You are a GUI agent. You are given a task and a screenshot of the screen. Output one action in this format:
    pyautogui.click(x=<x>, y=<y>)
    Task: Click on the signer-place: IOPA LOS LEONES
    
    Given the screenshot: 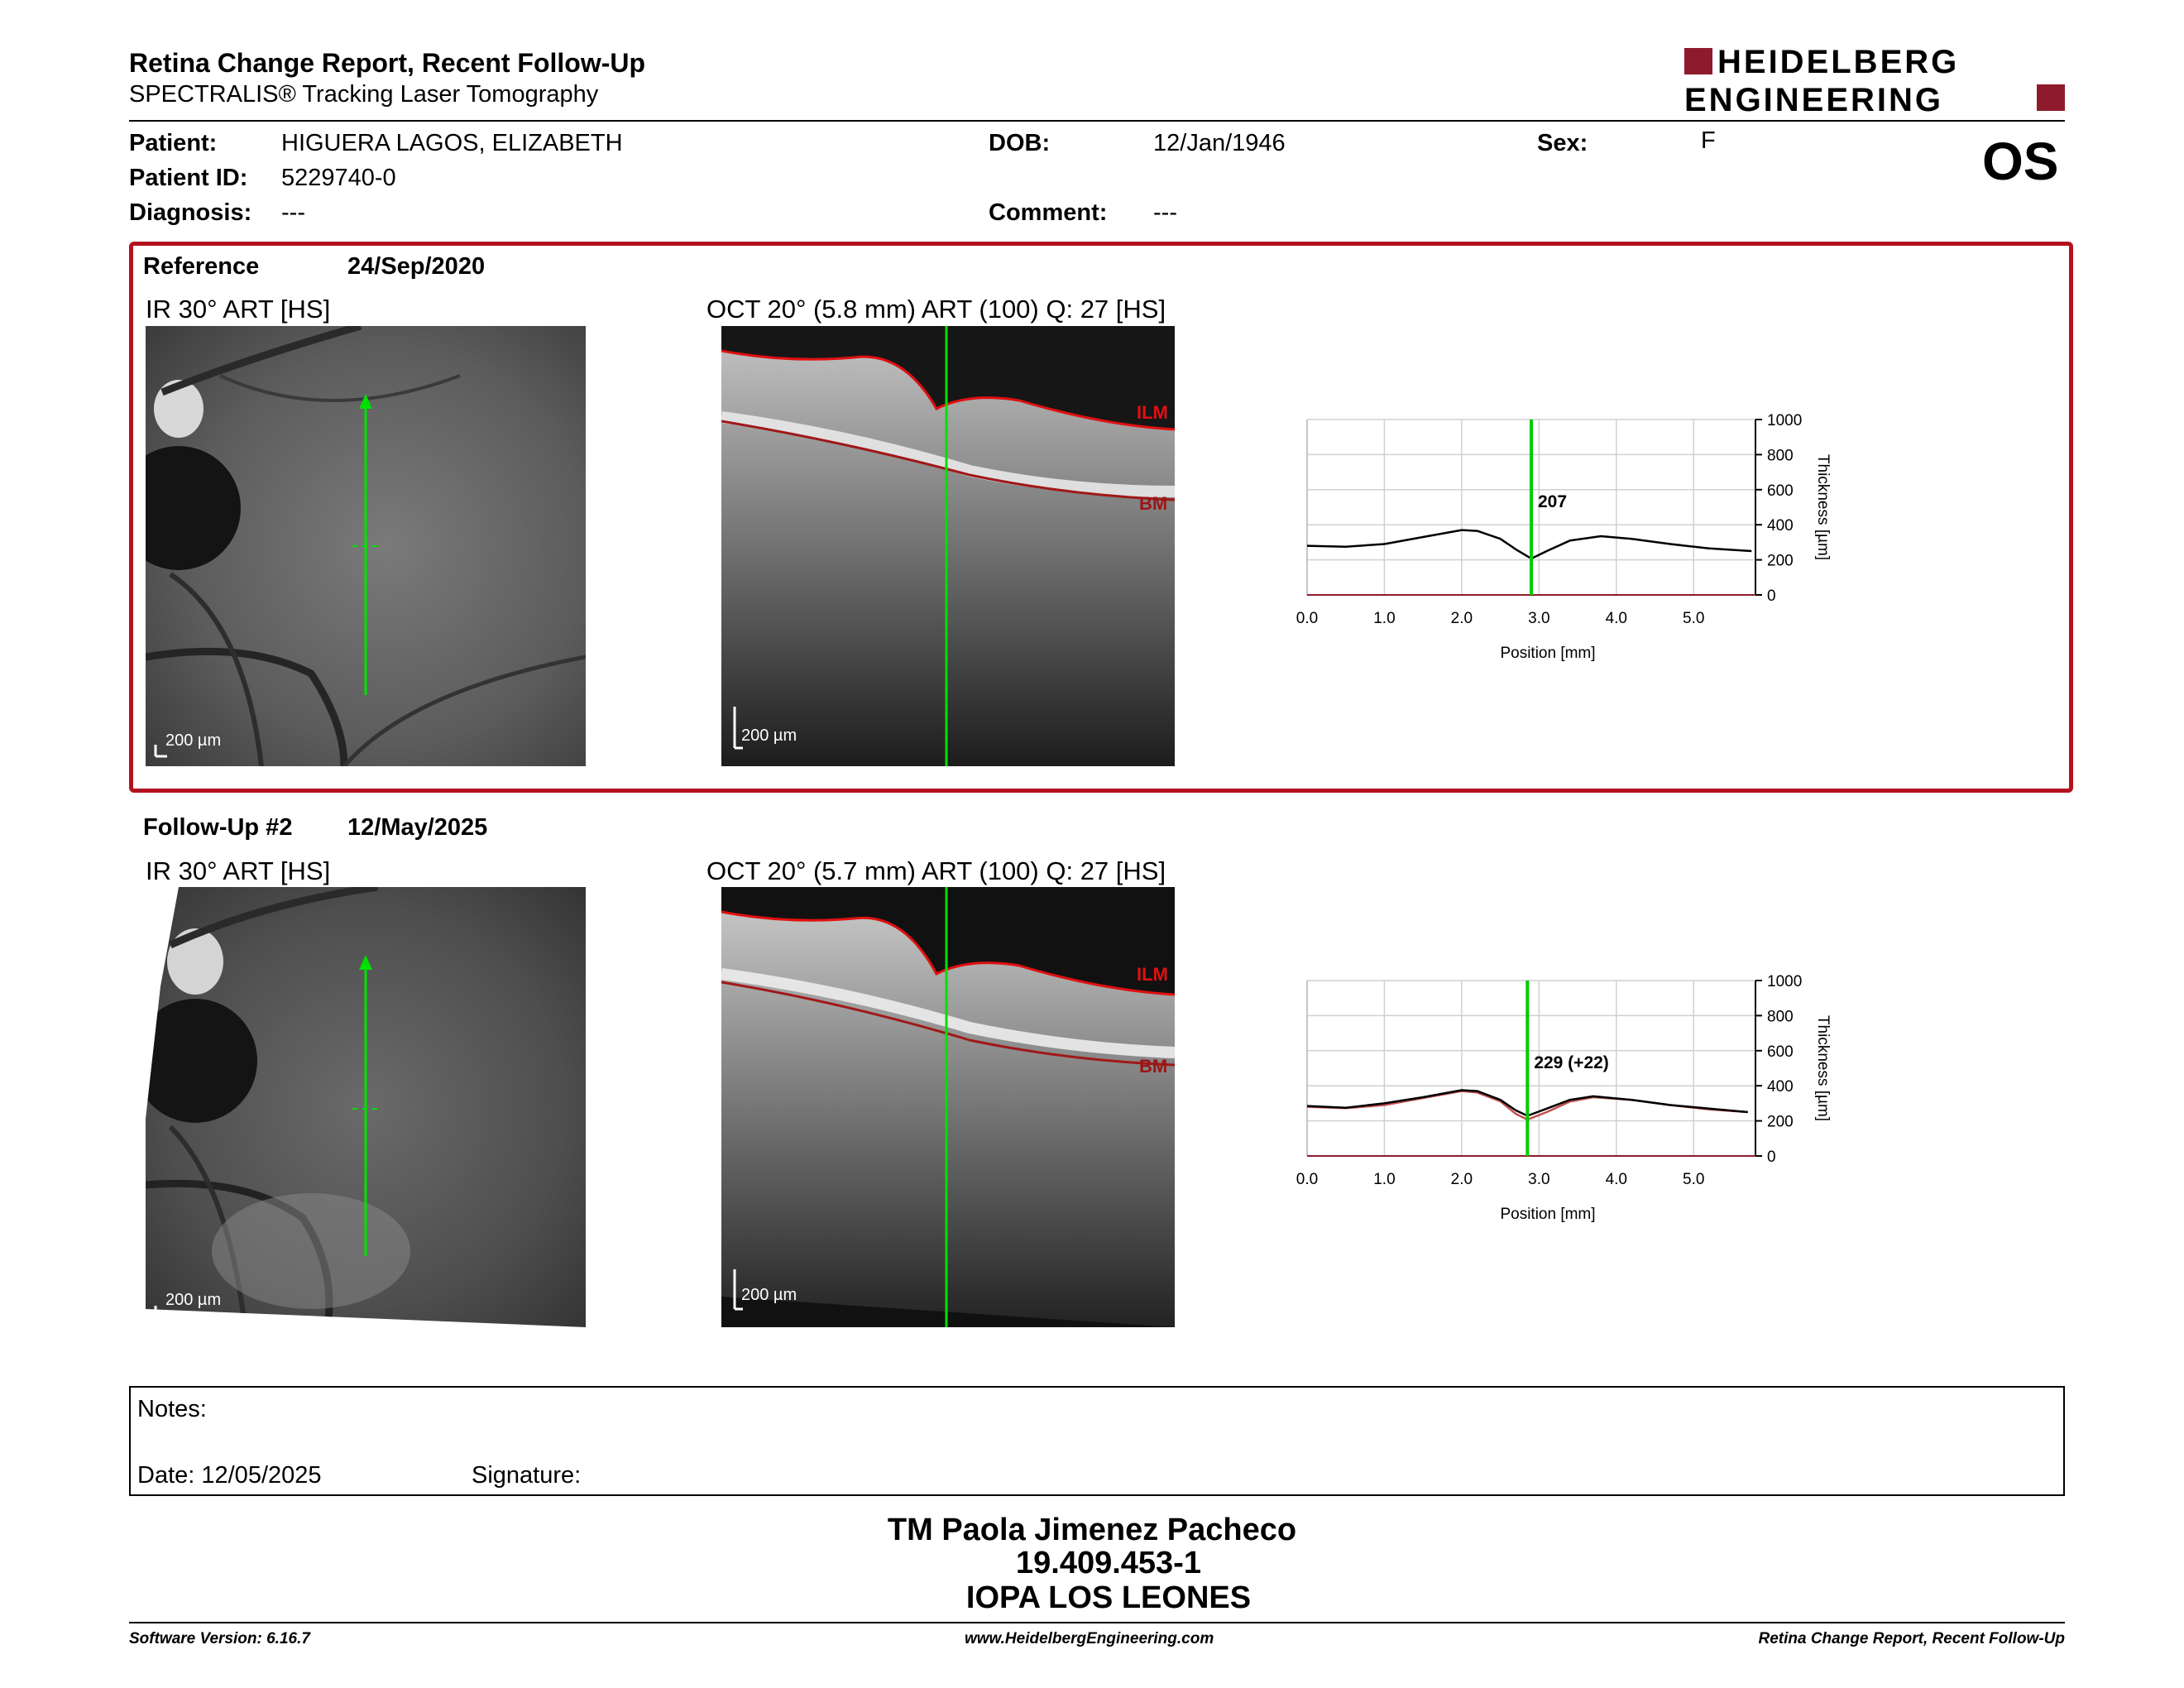 What is the action you would take?
    pyautogui.click(x=1108, y=1597)
    